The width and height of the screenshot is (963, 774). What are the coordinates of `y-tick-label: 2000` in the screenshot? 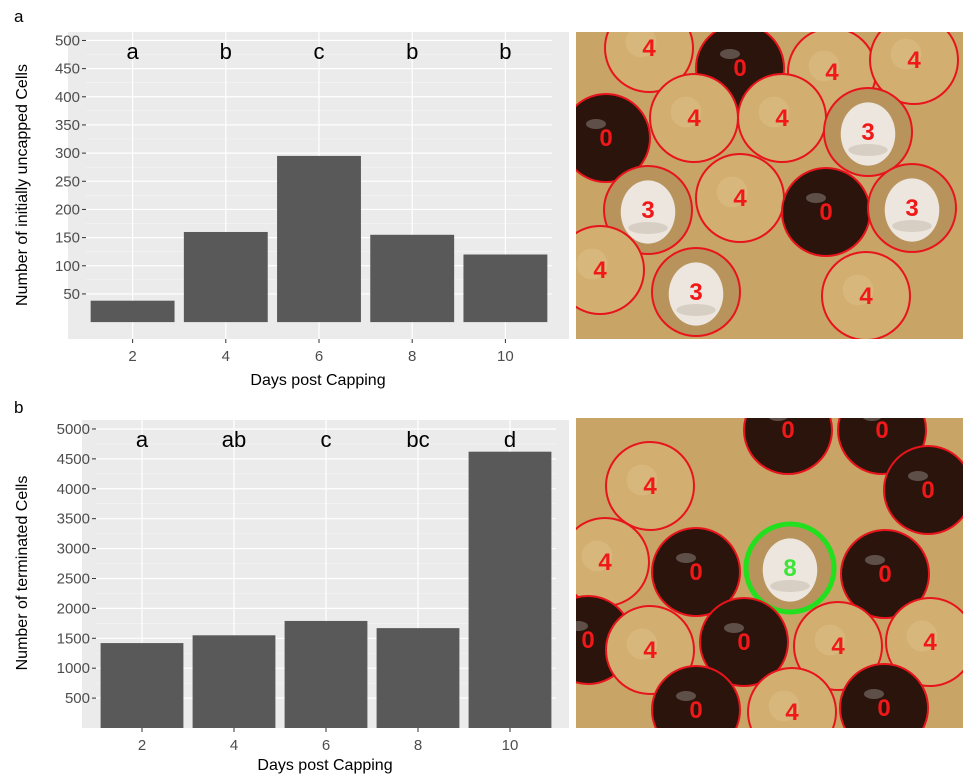 It's located at (73, 608).